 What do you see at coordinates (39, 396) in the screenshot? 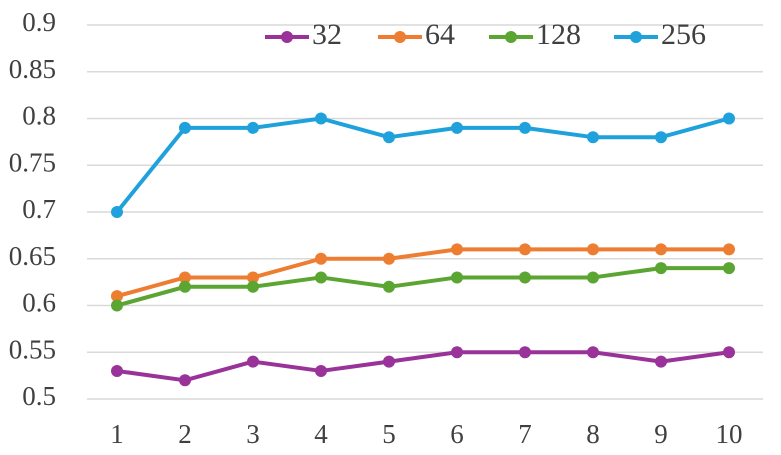
I see `y-tick-label: 0.5` at bounding box center [39, 396].